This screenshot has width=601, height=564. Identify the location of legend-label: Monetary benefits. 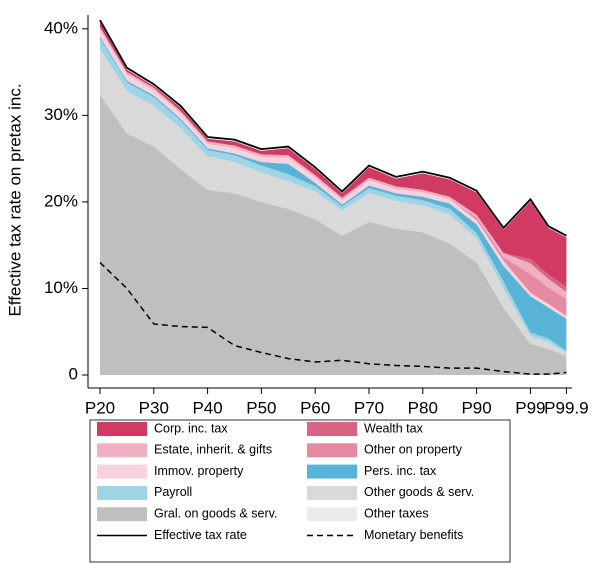
(413, 535).